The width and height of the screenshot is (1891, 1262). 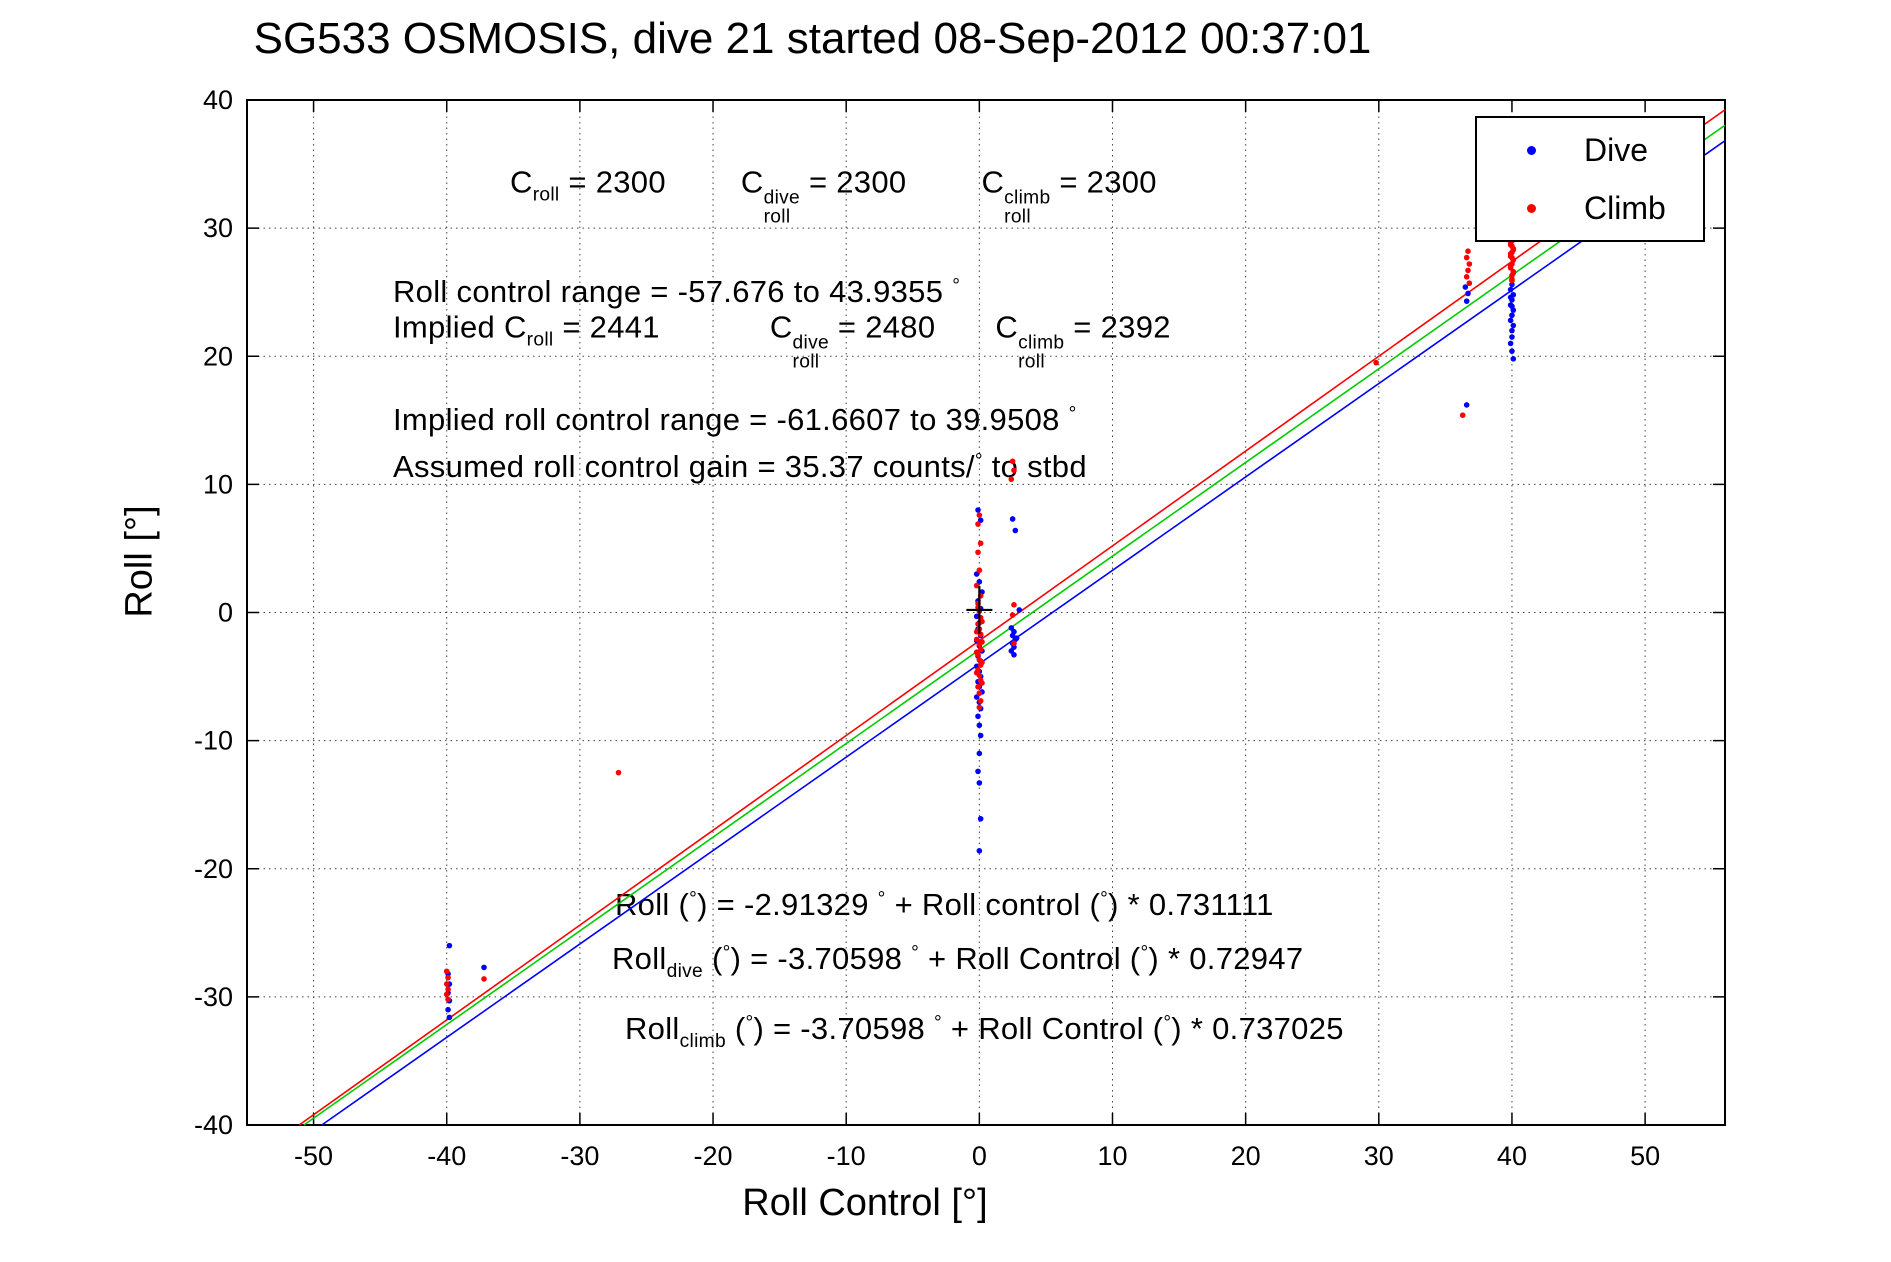 I want to click on legend-item-climb: Climb, so click(x=1590, y=208).